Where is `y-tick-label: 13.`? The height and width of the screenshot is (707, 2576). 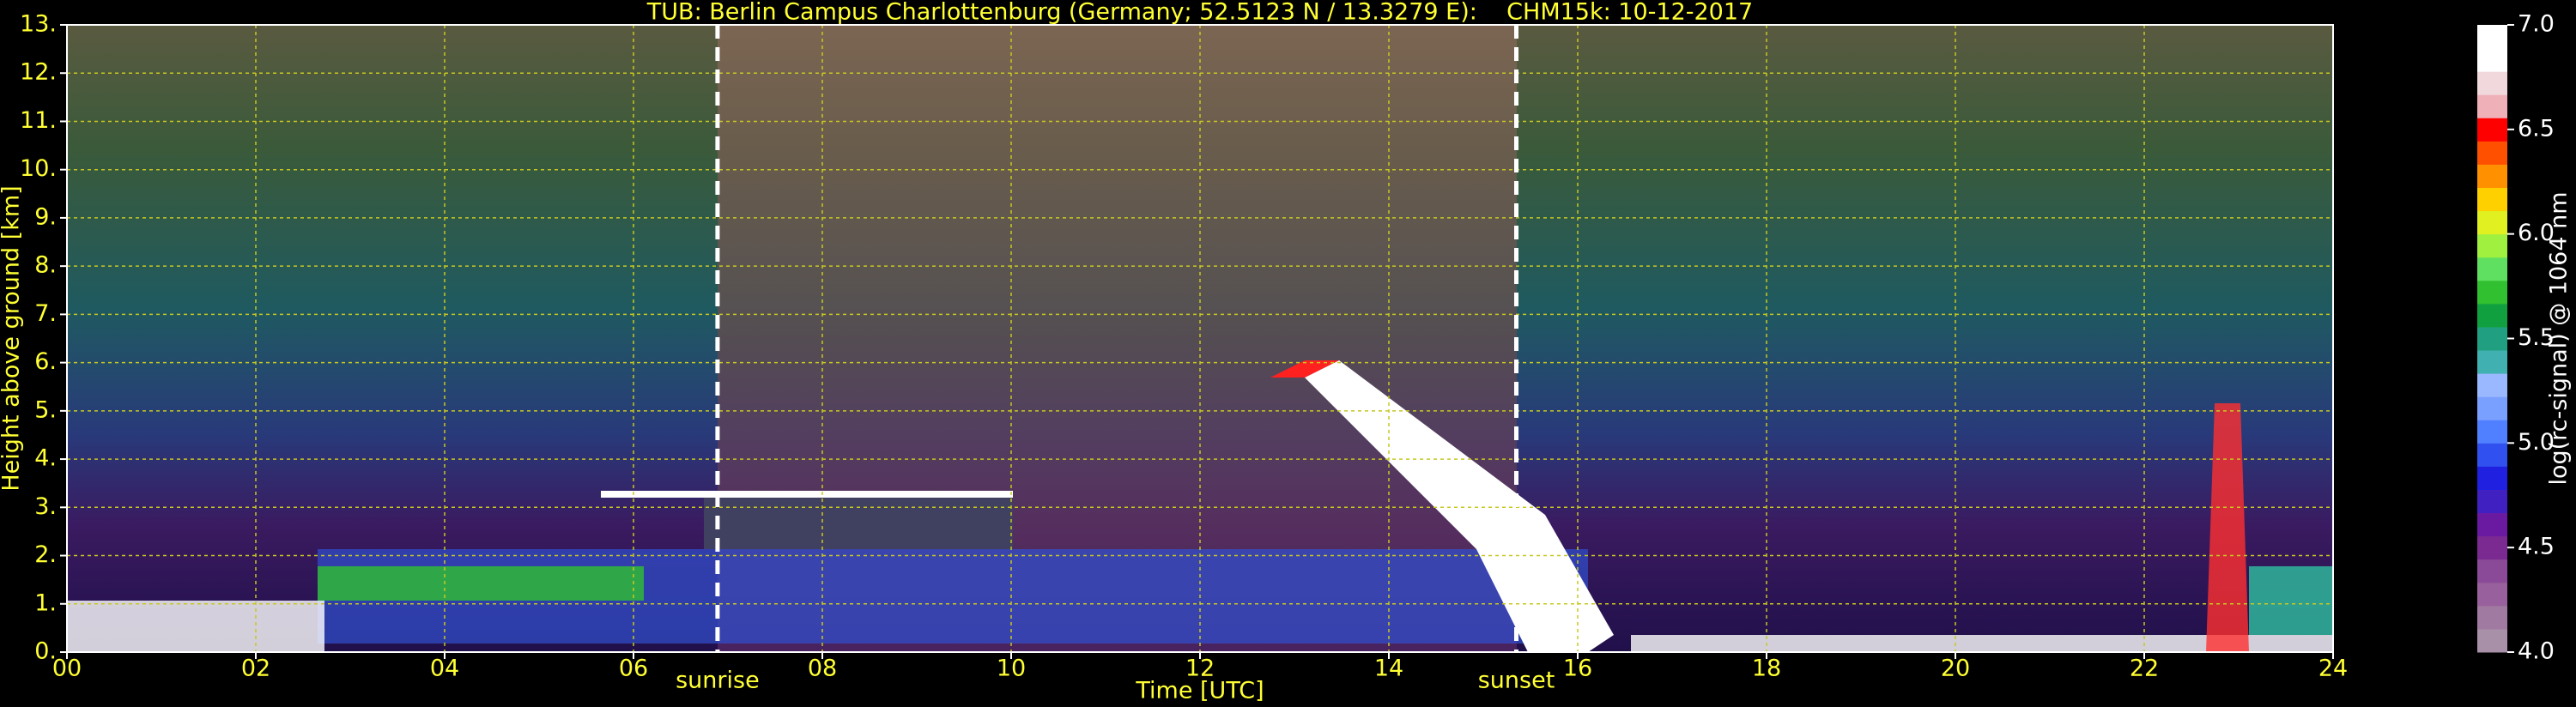
y-tick-label: 13. is located at coordinates (38, 24).